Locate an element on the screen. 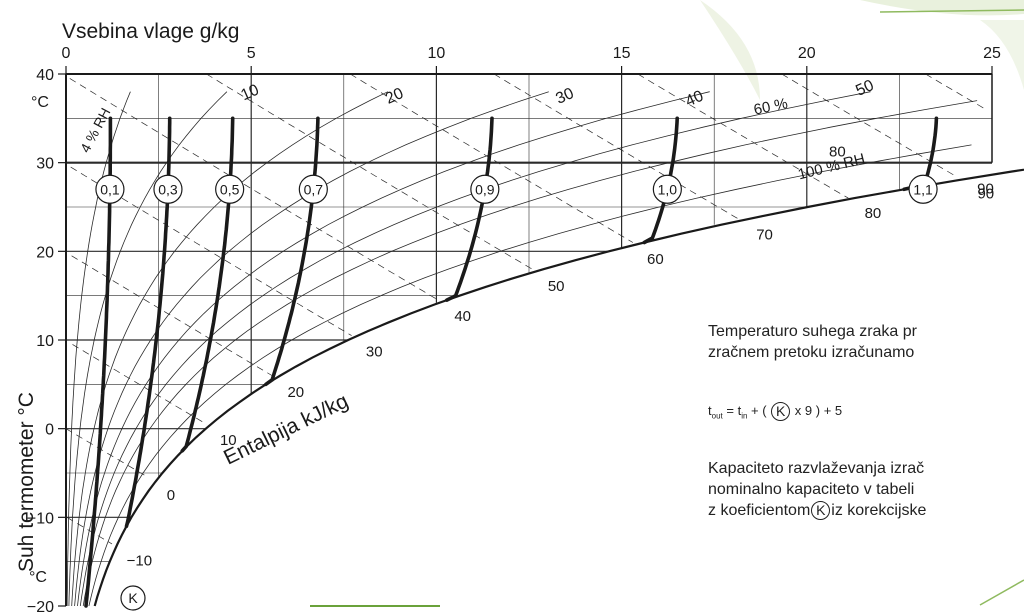 This screenshot has height=612, width=1024. enthalpy-value-label: −10 is located at coordinates (139, 561).